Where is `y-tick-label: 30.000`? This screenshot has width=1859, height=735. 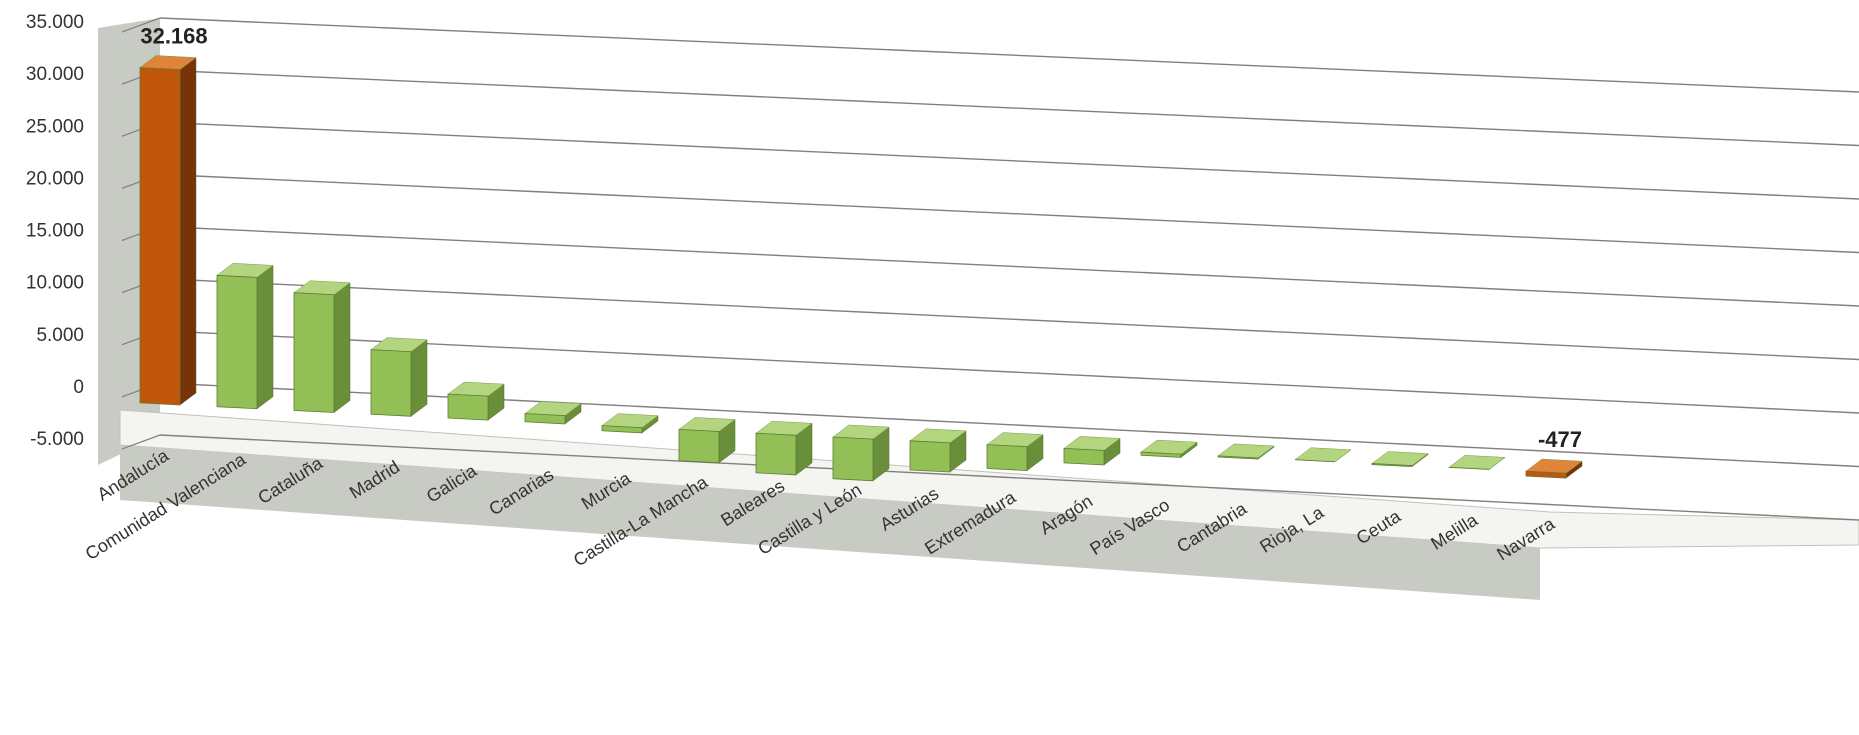 y-tick-label: 30.000 is located at coordinates (55, 74).